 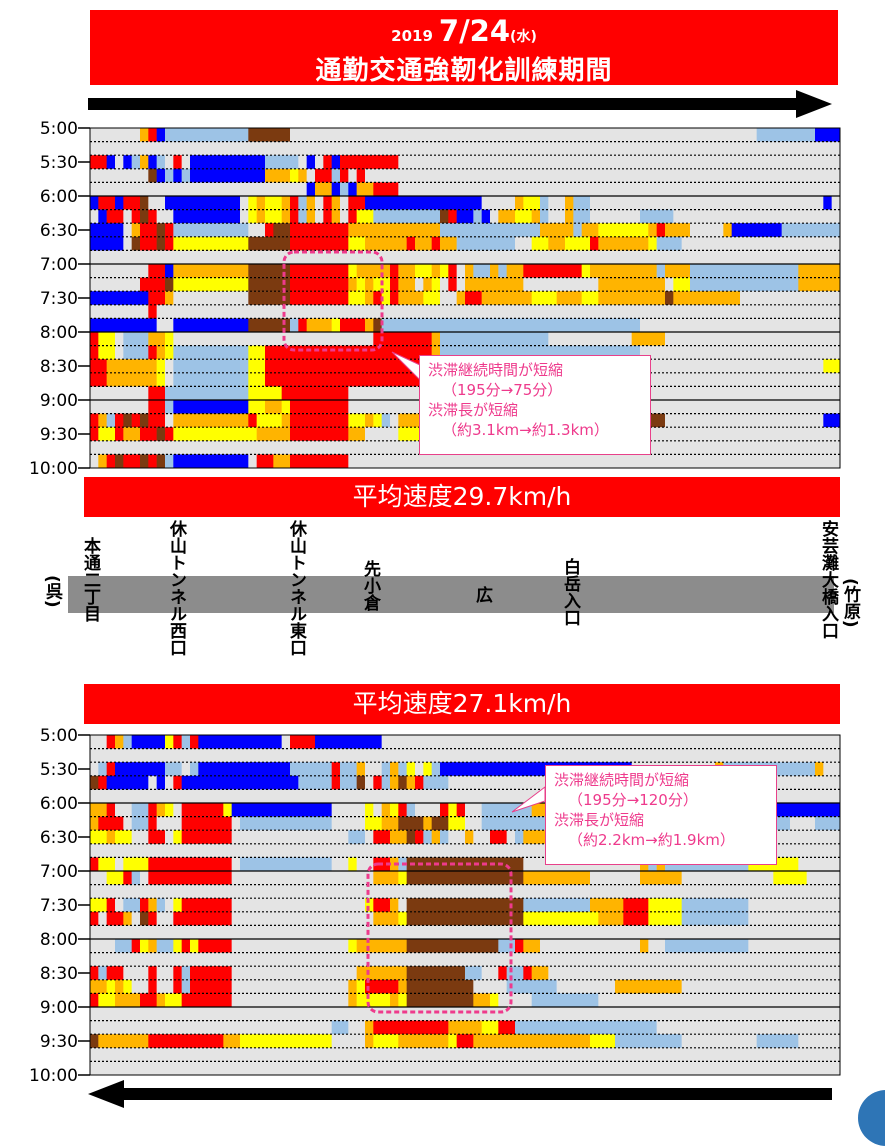 I want to click on station-takehara: (竹原), so click(x=850, y=603).